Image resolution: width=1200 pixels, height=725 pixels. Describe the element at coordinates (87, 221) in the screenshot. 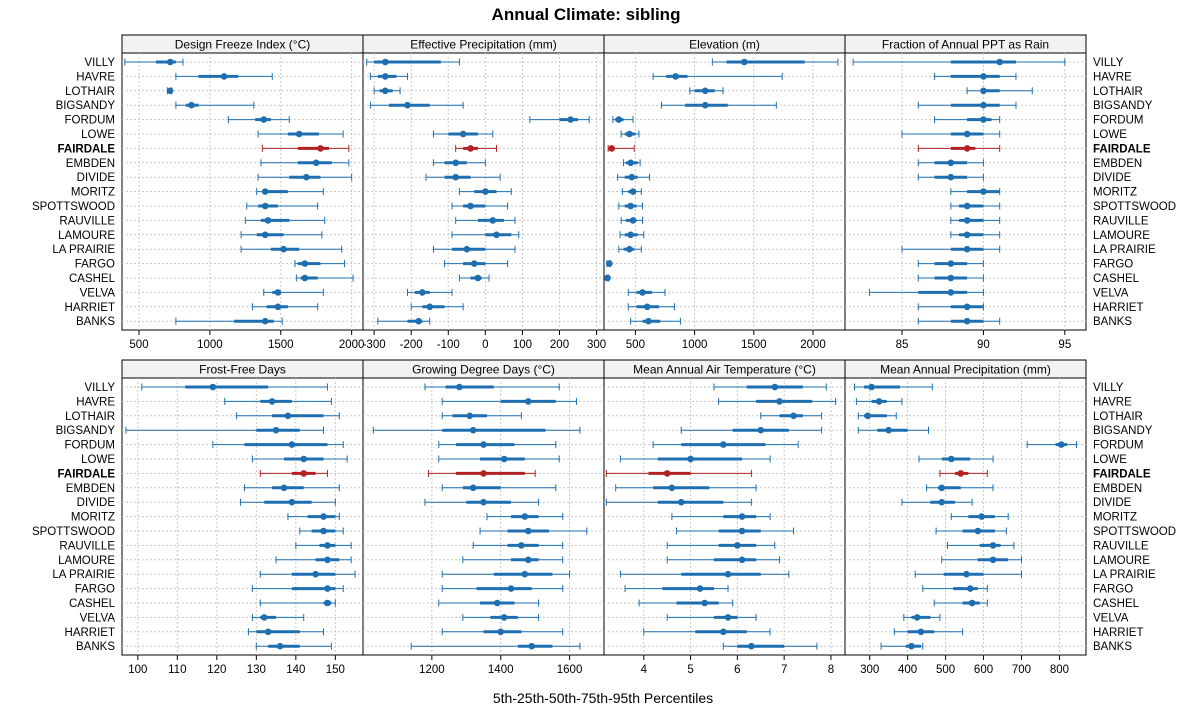

I see `site-label: RAUVILLE` at that location.